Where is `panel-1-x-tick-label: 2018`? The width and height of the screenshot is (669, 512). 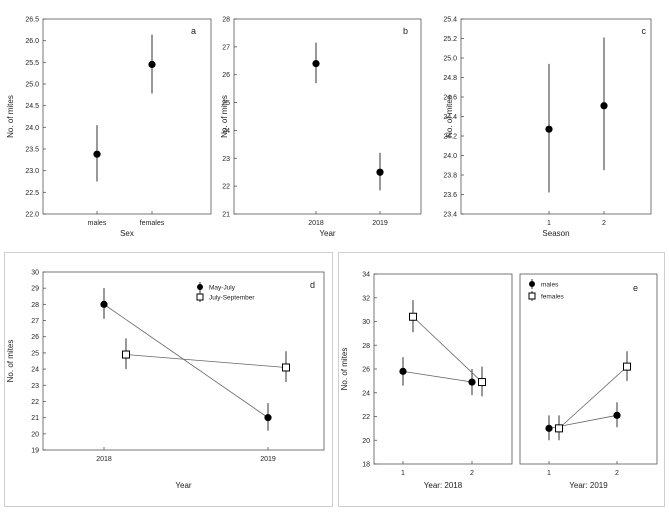
panel-1-x-tick-label: 2018 is located at coordinates (316, 223).